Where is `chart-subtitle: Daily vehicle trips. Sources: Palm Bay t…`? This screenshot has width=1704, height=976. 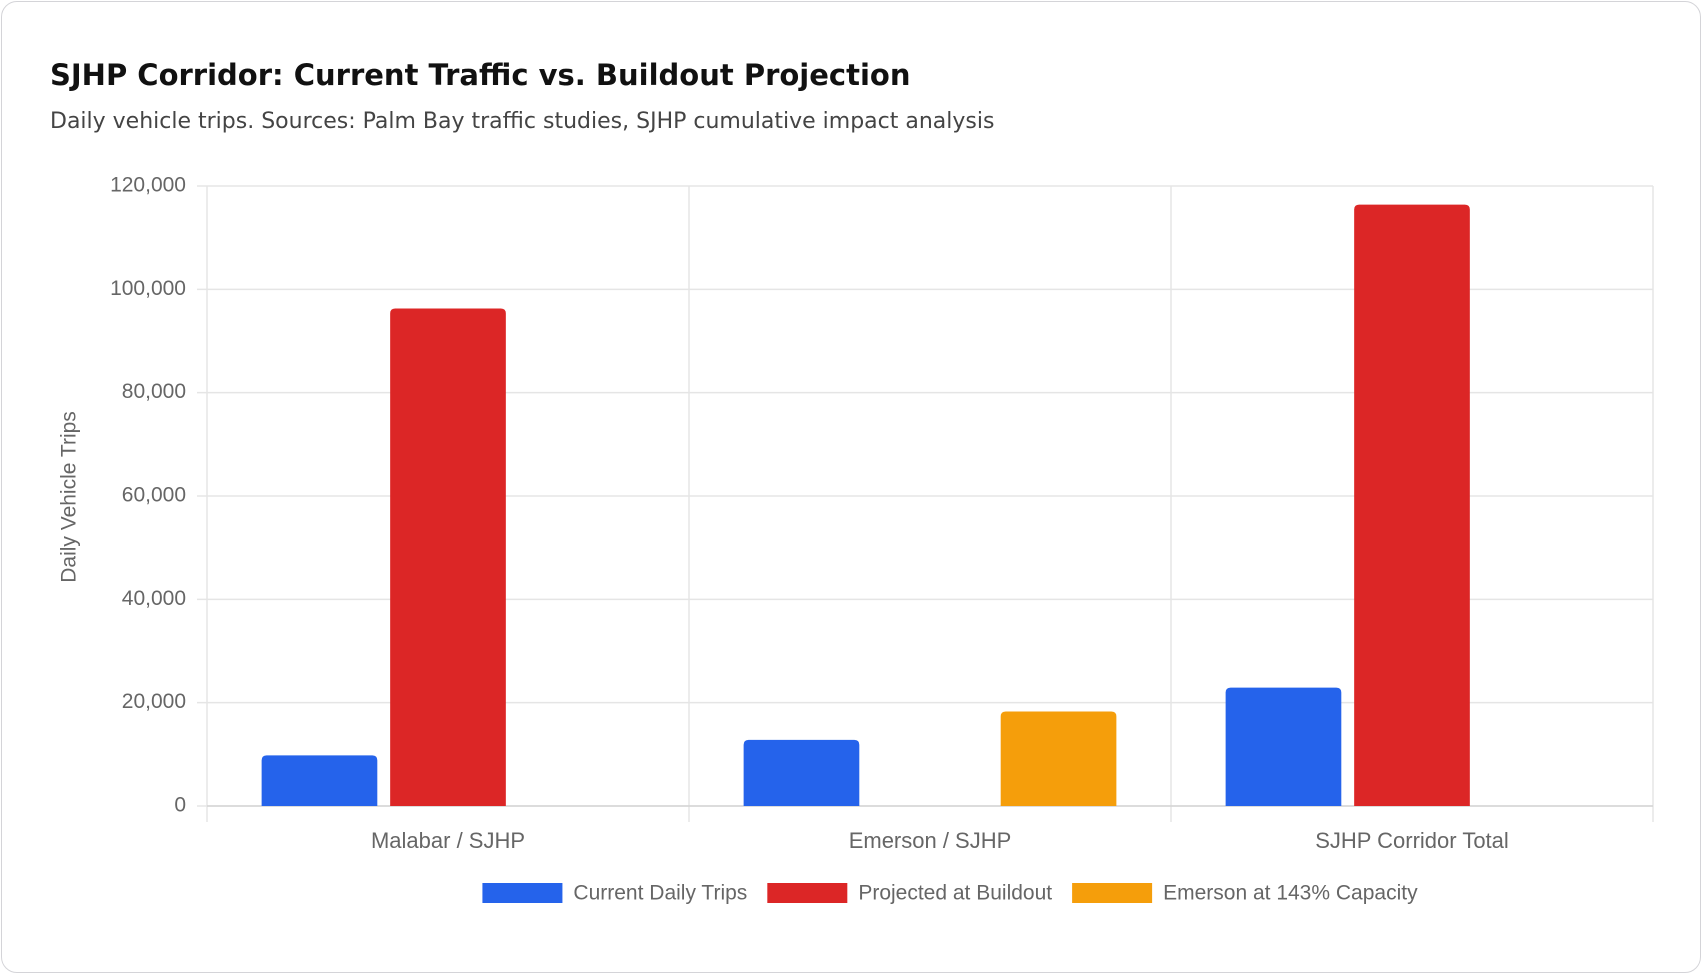
chart-subtitle: Daily vehicle trips. Sources: Palm Bay t… is located at coordinates (522, 121).